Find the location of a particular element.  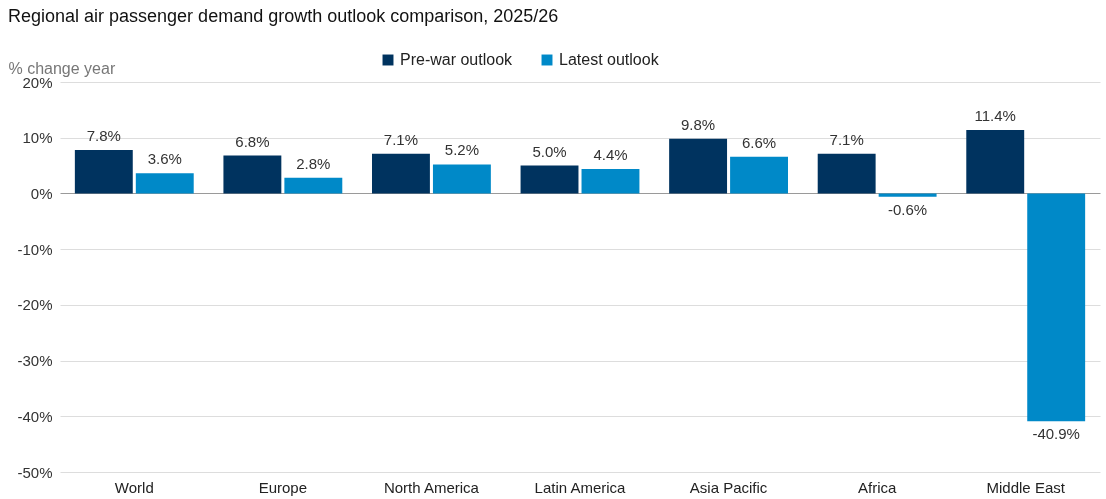

data-label: 5.0% is located at coordinates (549, 151).